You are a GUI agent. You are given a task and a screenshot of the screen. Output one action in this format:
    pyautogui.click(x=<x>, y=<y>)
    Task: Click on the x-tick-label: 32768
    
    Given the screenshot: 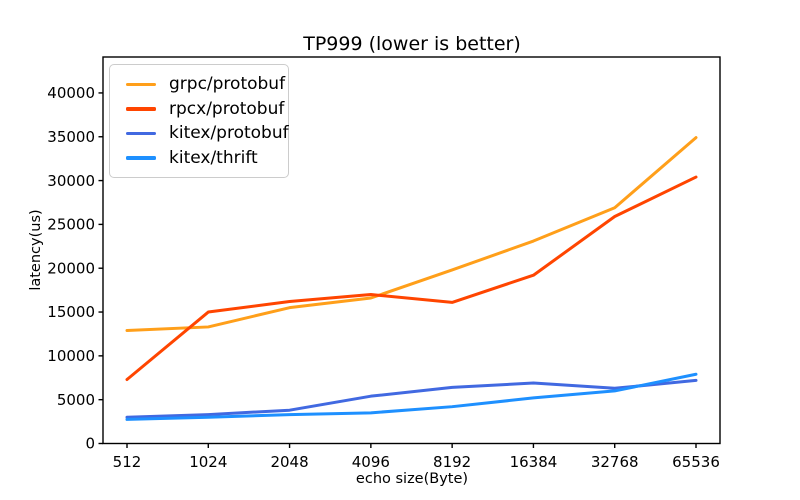 What is the action you would take?
    pyautogui.click(x=615, y=462)
    